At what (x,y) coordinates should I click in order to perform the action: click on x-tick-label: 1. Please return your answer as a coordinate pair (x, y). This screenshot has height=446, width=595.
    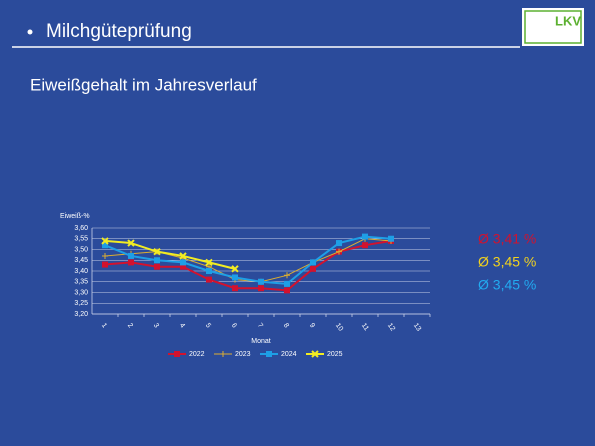
    Looking at the image, I should click on (104, 325).